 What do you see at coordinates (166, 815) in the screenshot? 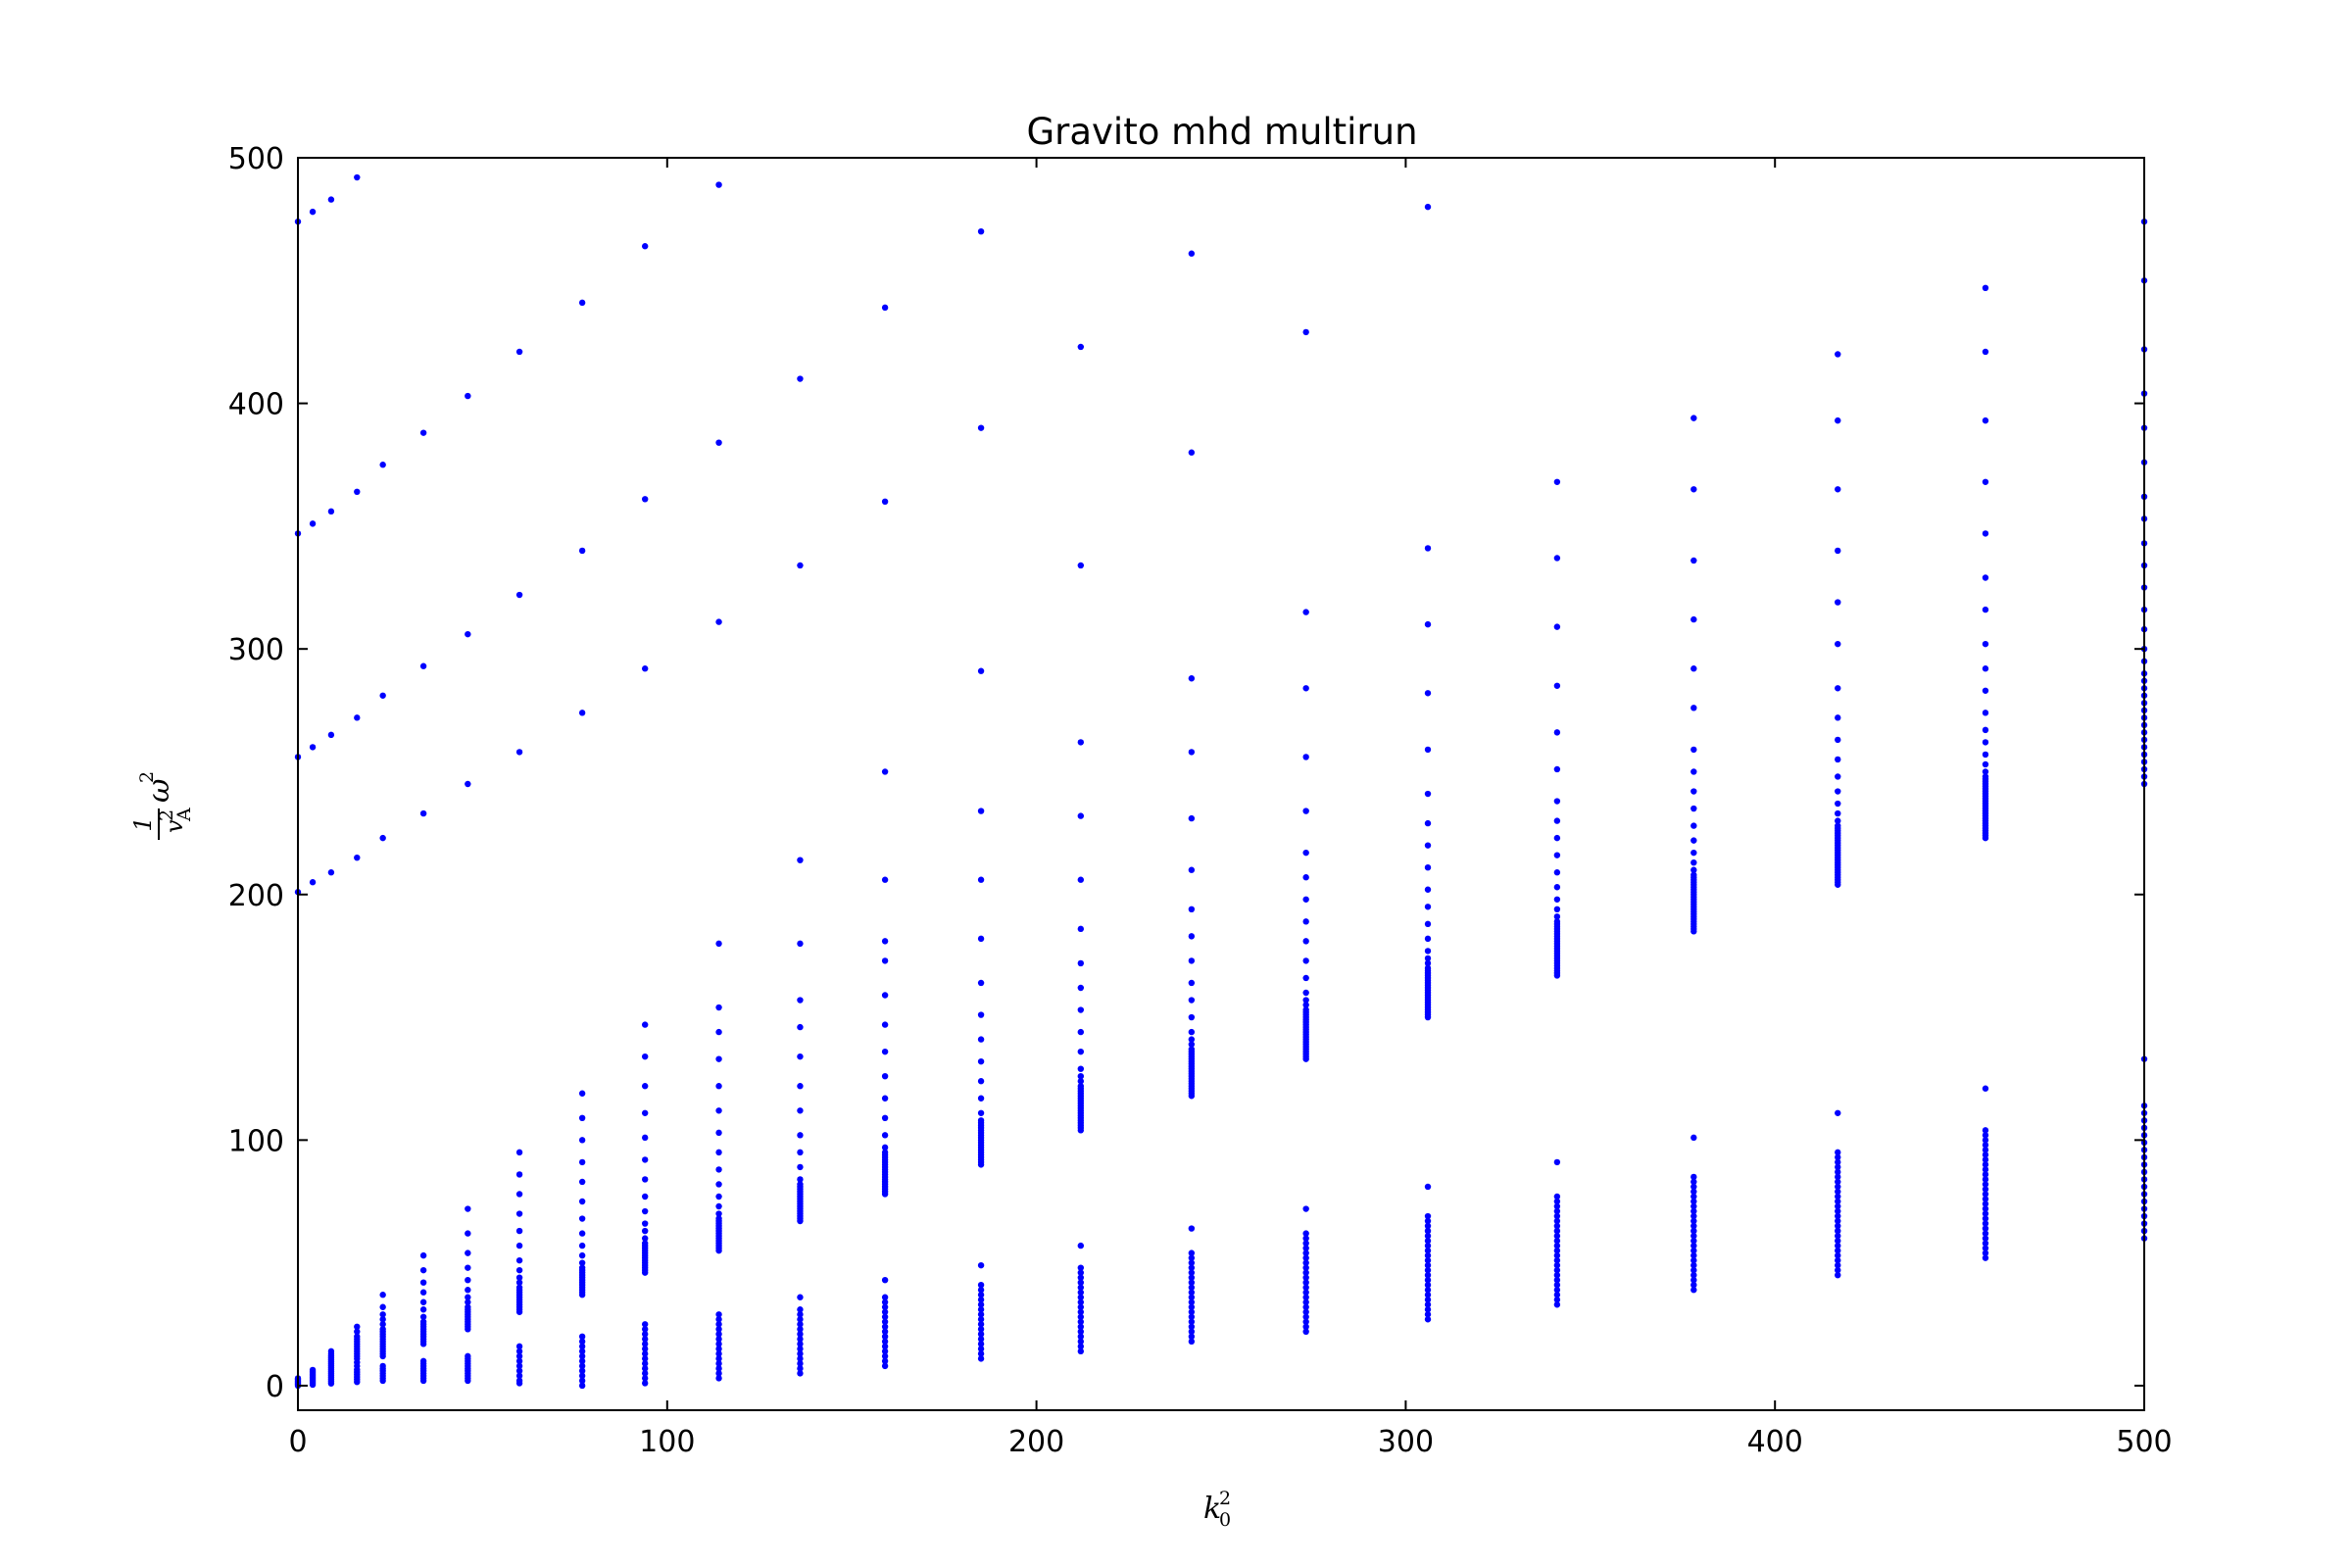
I see `y-axis-label-denominator-sup: 2` at bounding box center [166, 815].